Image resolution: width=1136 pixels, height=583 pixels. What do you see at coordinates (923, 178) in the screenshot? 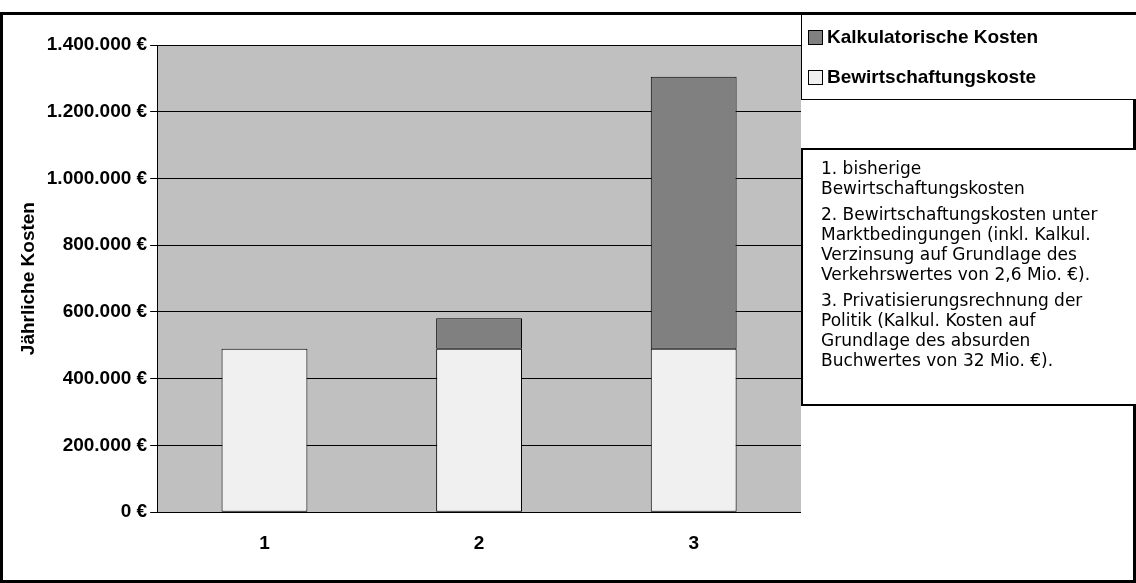
I see `text: 1. bisherige Bewirtschaftungskosten` at bounding box center [923, 178].